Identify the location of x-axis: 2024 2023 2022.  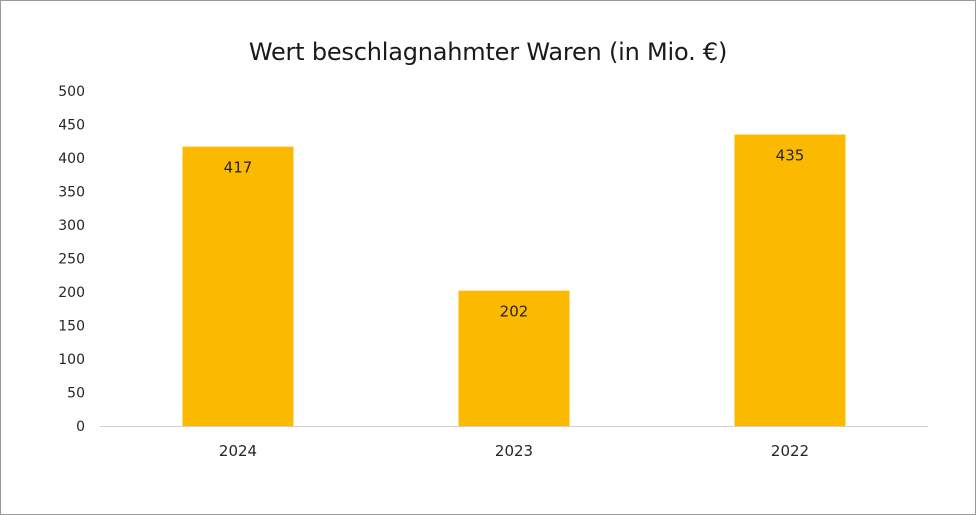
(514, 451).